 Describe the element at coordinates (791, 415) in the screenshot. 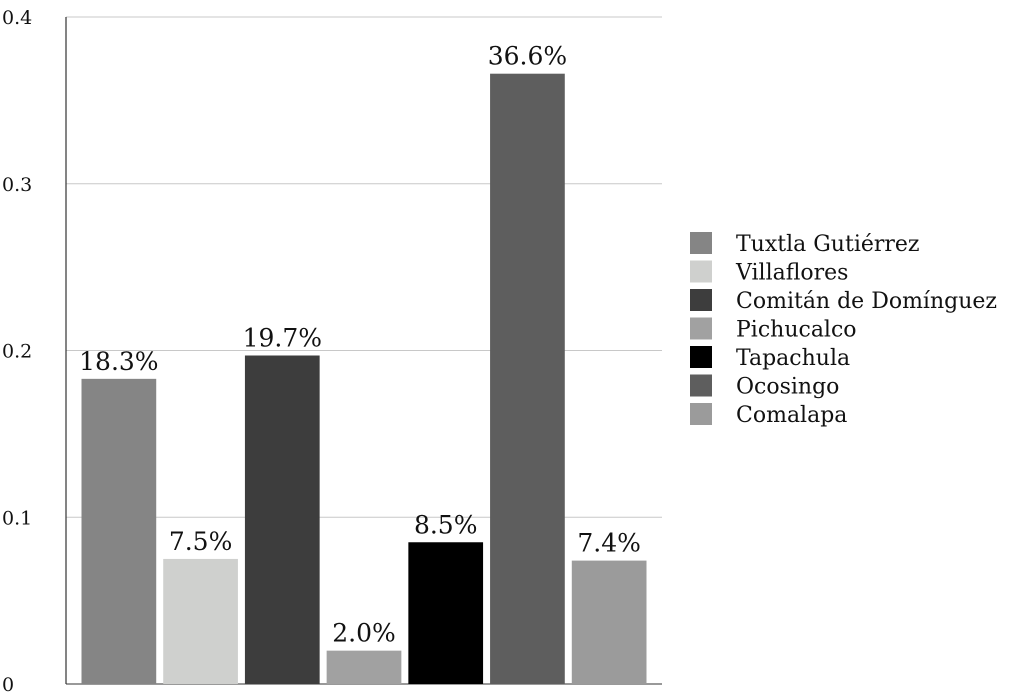

I see `legend-label: Comalapa` at that location.